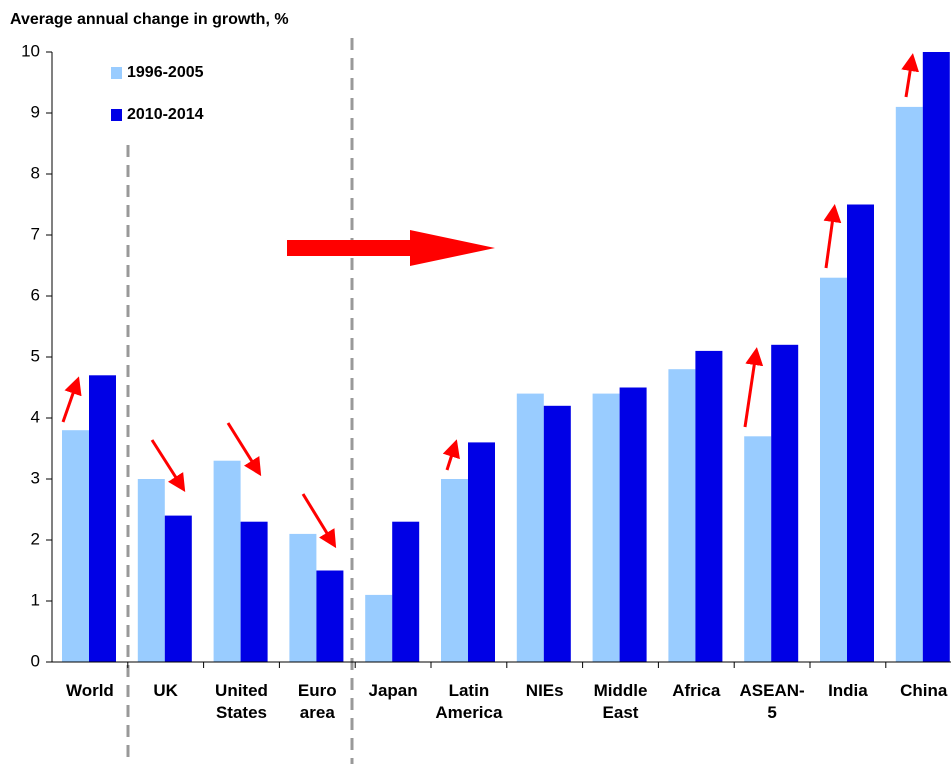 This screenshot has width=951, height=764. What do you see at coordinates (165, 114) in the screenshot?
I see `legend-label: 2010-2014` at bounding box center [165, 114].